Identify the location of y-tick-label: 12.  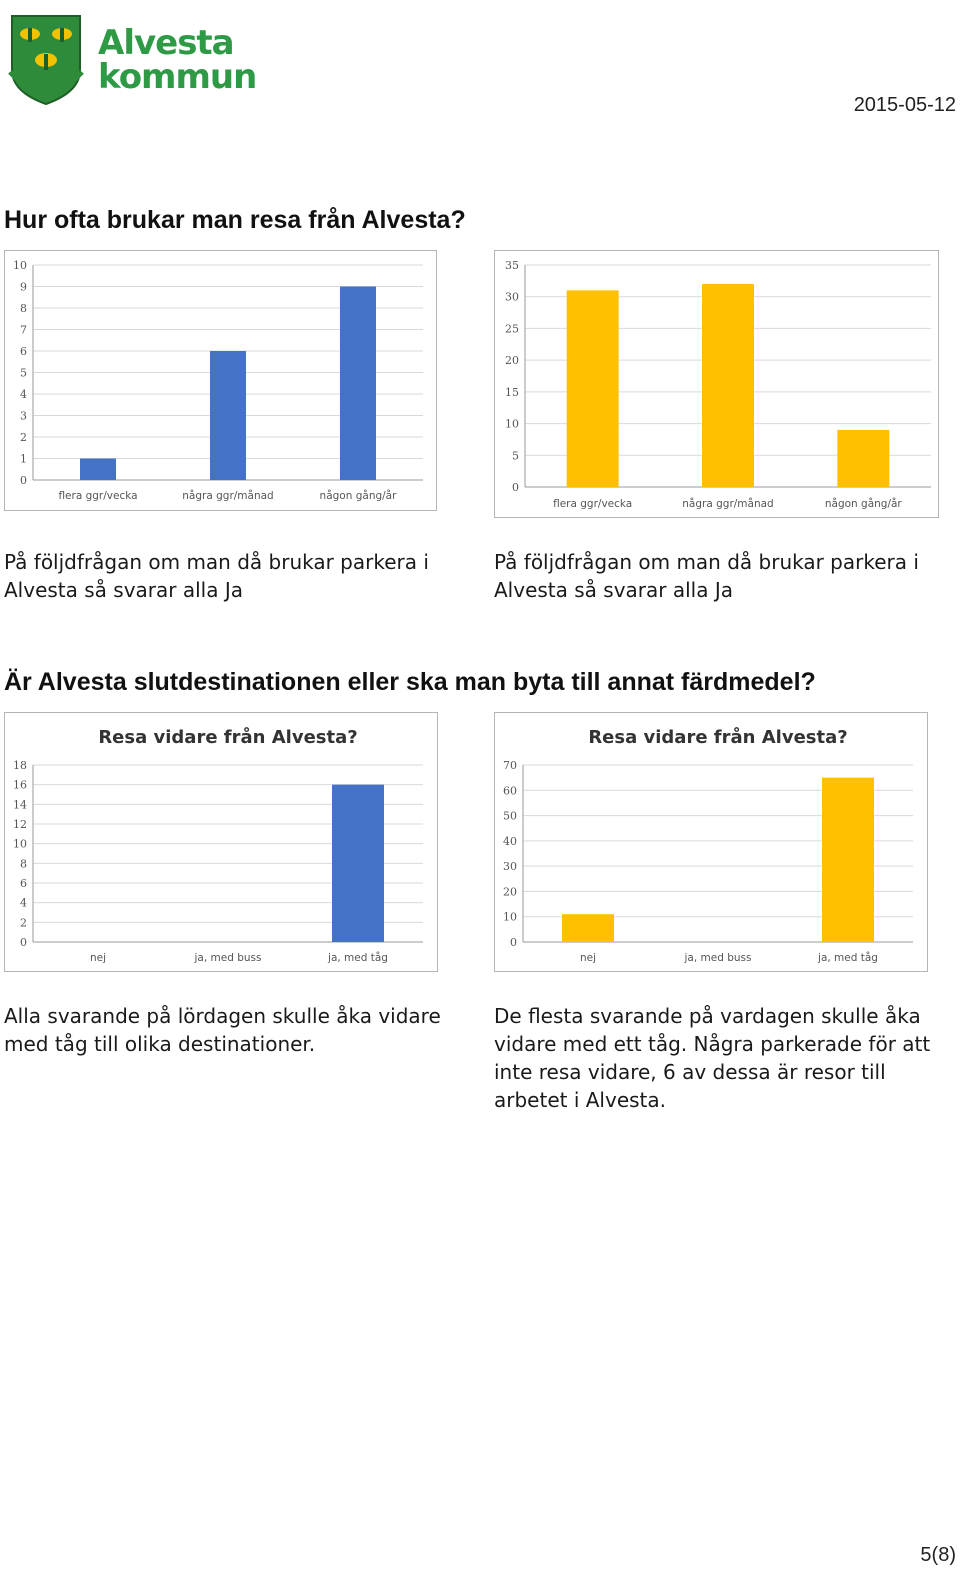
(20, 824).